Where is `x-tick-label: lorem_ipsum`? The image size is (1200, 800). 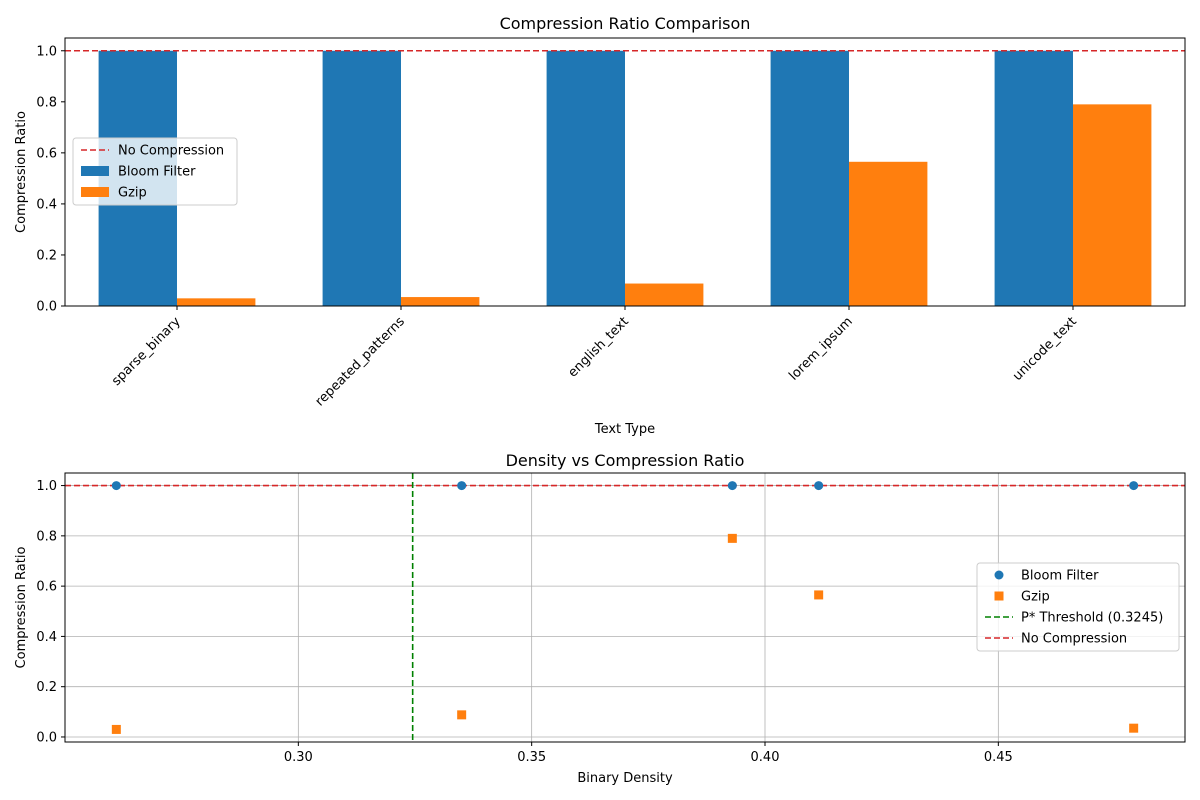 x-tick-label: lorem_ipsum is located at coordinates (821, 349).